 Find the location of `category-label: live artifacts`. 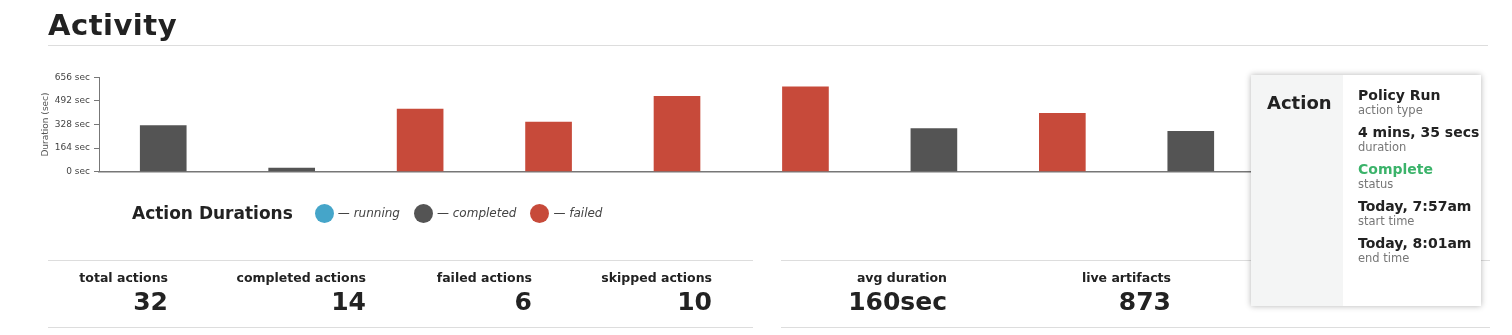

category-label: live artifacts is located at coordinates (1126, 277).